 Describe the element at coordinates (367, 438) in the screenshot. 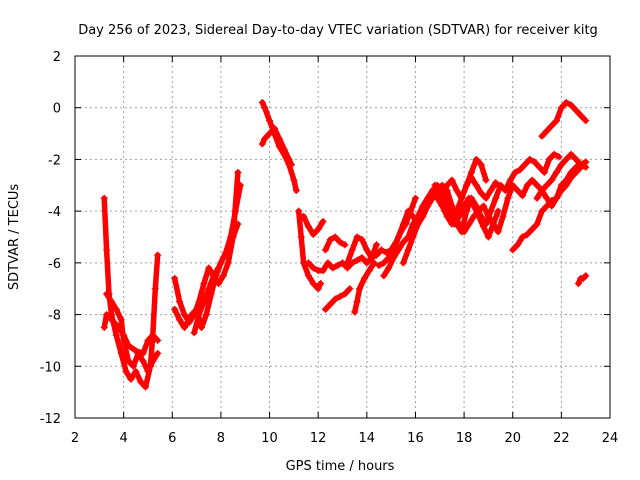

I see `x-tick-label: 14` at that location.